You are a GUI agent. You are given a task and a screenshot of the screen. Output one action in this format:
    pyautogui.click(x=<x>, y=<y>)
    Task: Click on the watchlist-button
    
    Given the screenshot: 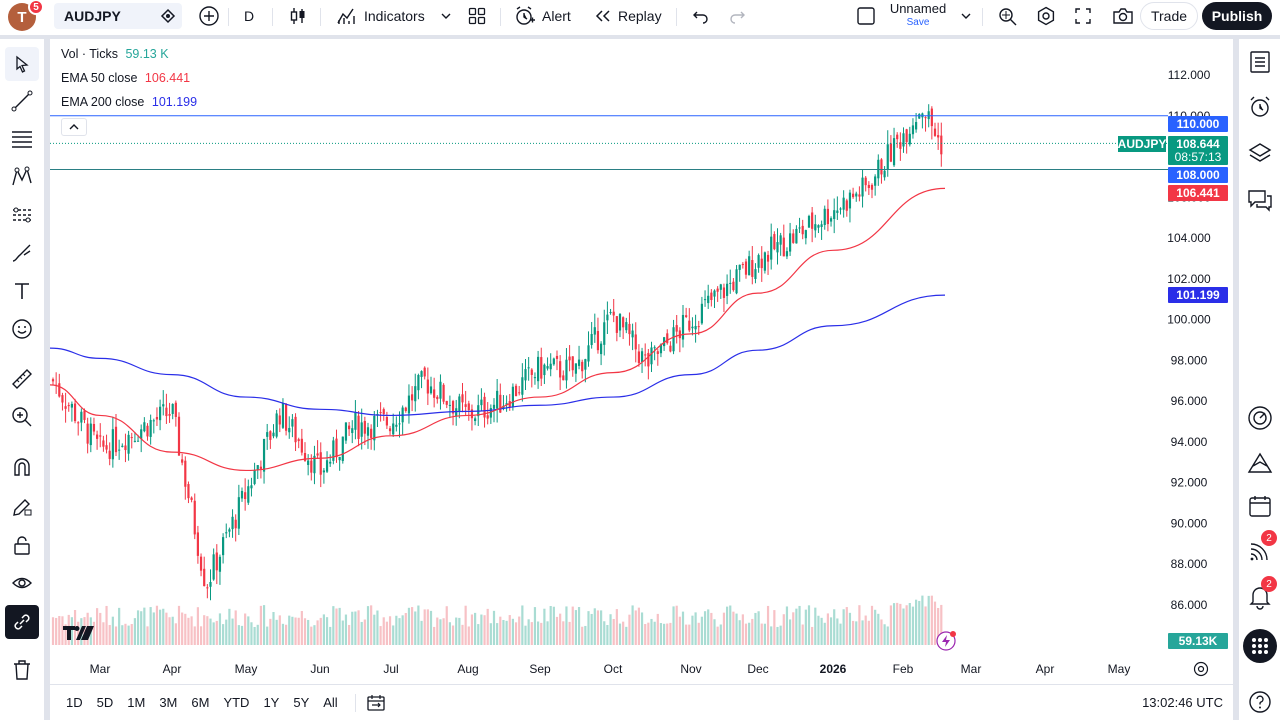 What is the action you would take?
    pyautogui.click(x=1260, y=62)
    